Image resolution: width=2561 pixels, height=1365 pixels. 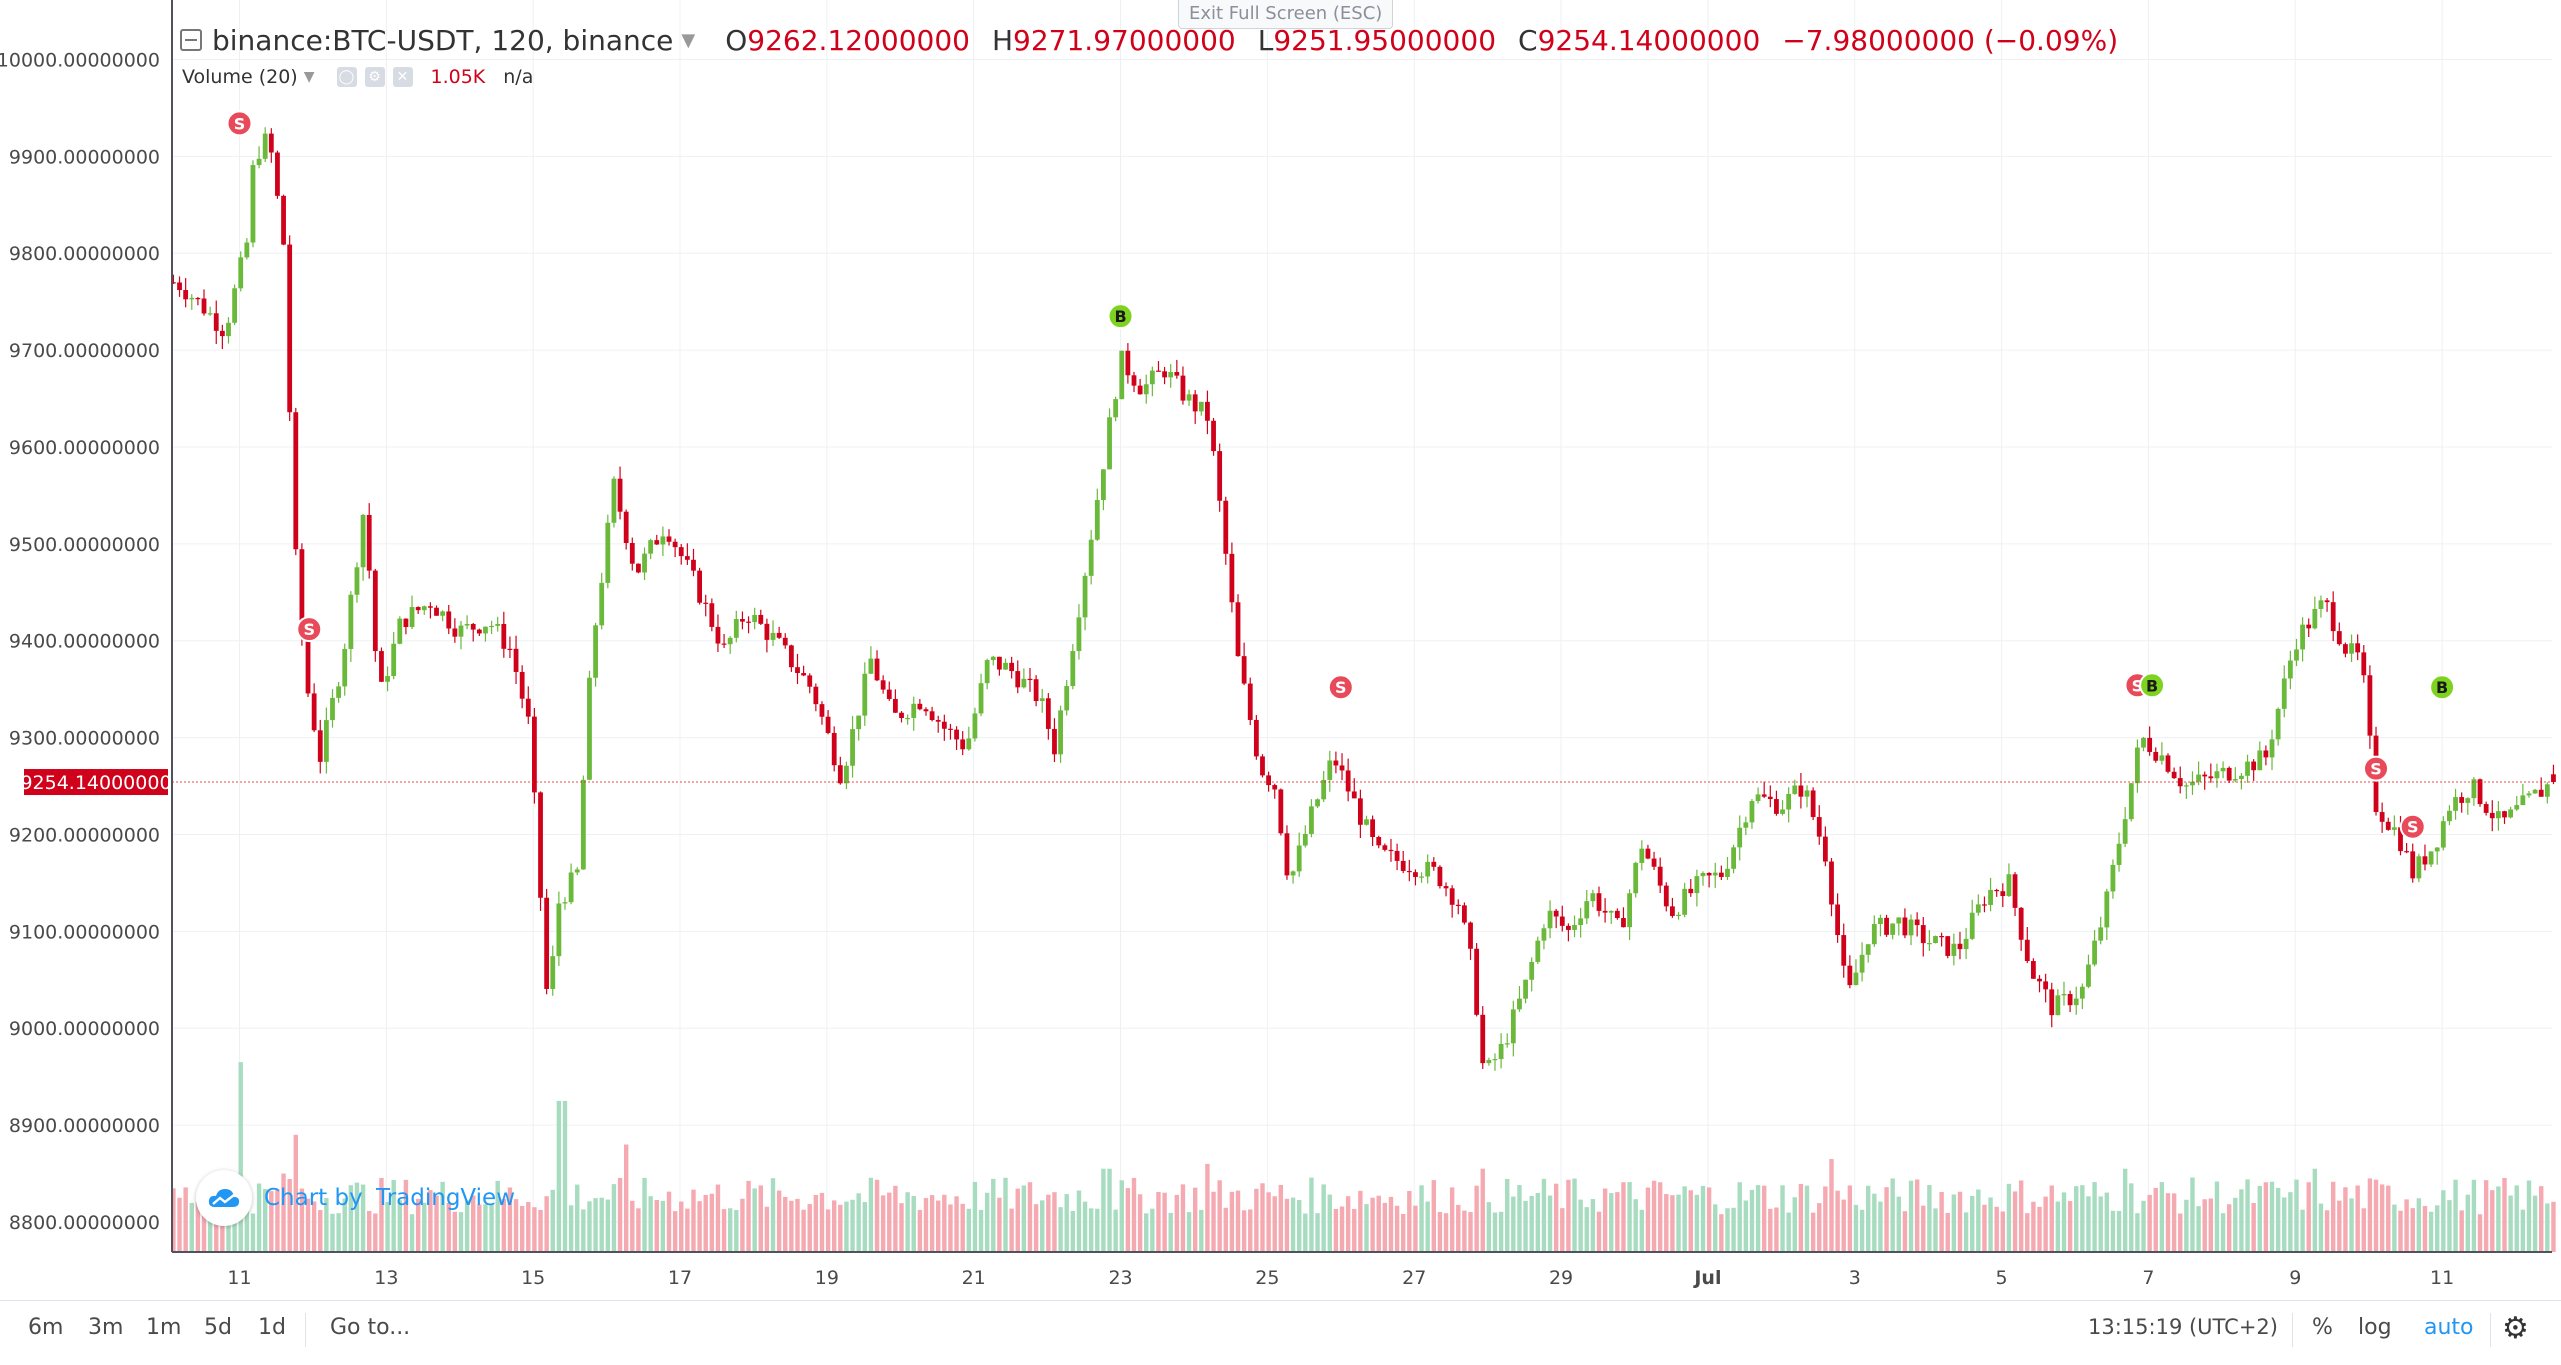 I want to click on divider, so click(x=2292, y=1330).